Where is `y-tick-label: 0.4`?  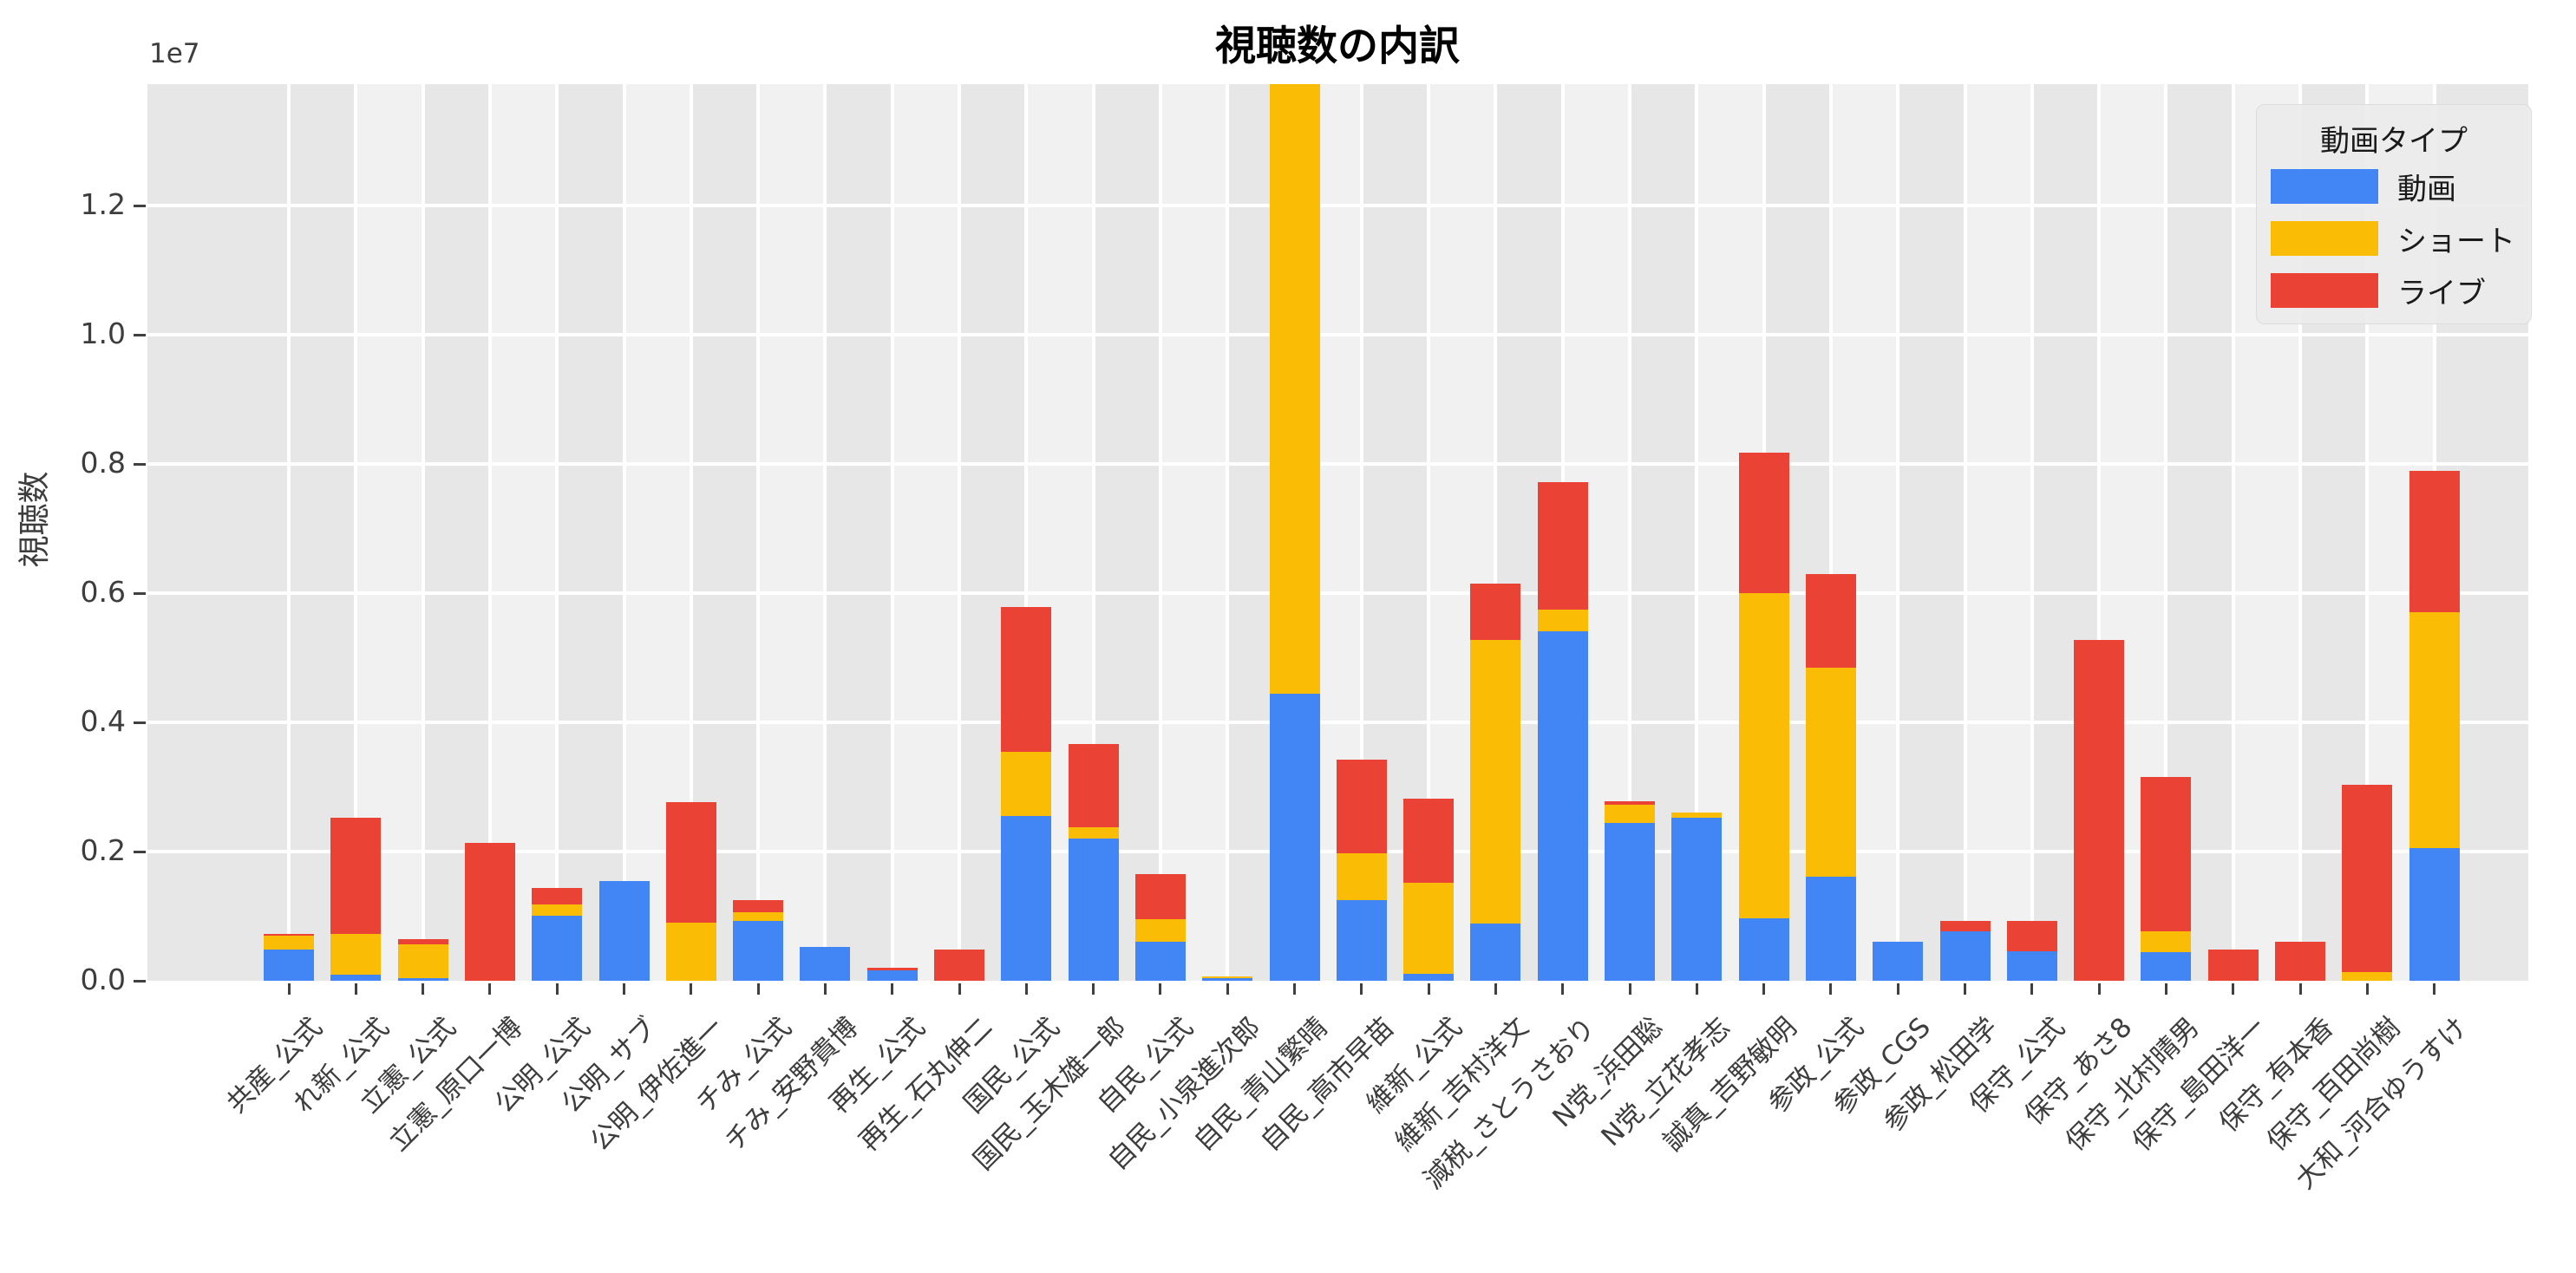 y-tick-label: 0.4 is located at coordinates (103, 721).